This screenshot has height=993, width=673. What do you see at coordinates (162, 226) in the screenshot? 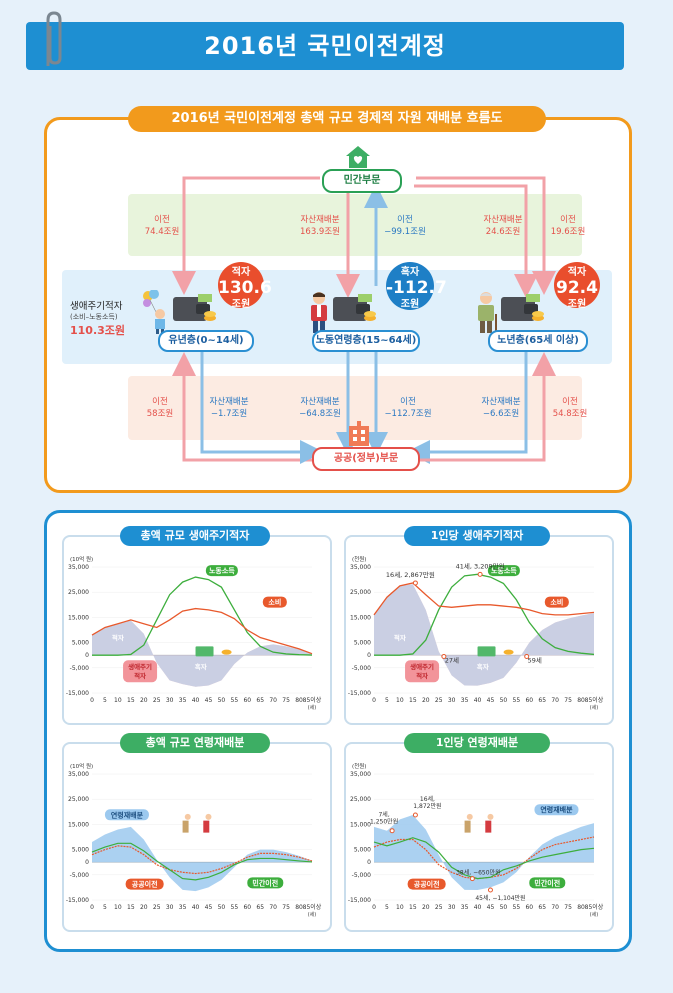
I see `top-label-1: 이전 74.4조원` at bounding box center [162, 226].